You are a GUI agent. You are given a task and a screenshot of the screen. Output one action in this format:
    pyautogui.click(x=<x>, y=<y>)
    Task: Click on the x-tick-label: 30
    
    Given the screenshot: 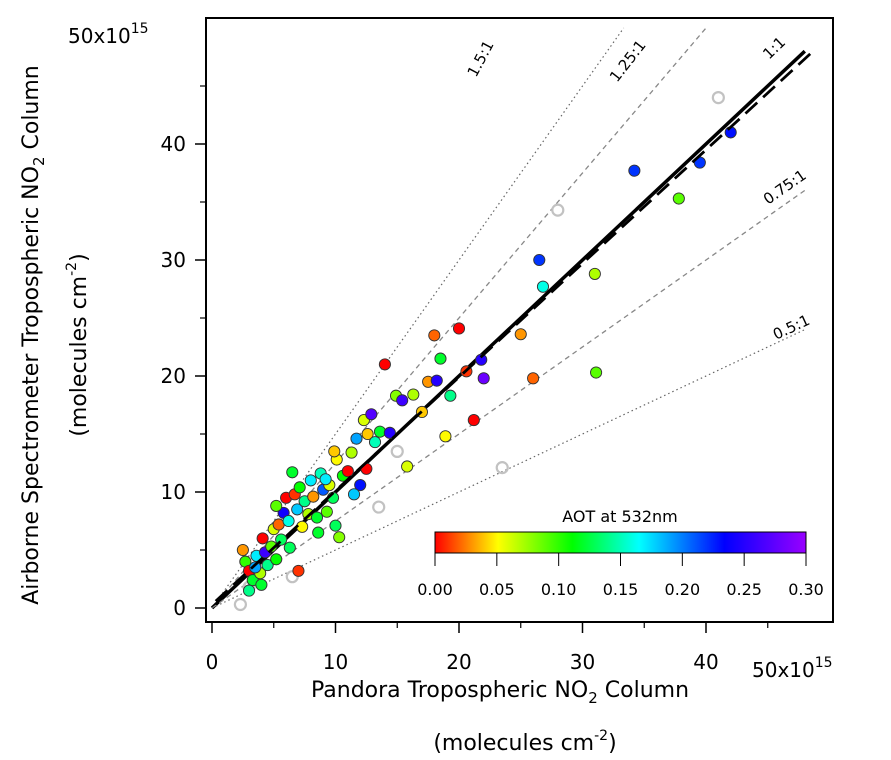 What is the action you would take?
    pyautogui.click(x=582, y=662)
    